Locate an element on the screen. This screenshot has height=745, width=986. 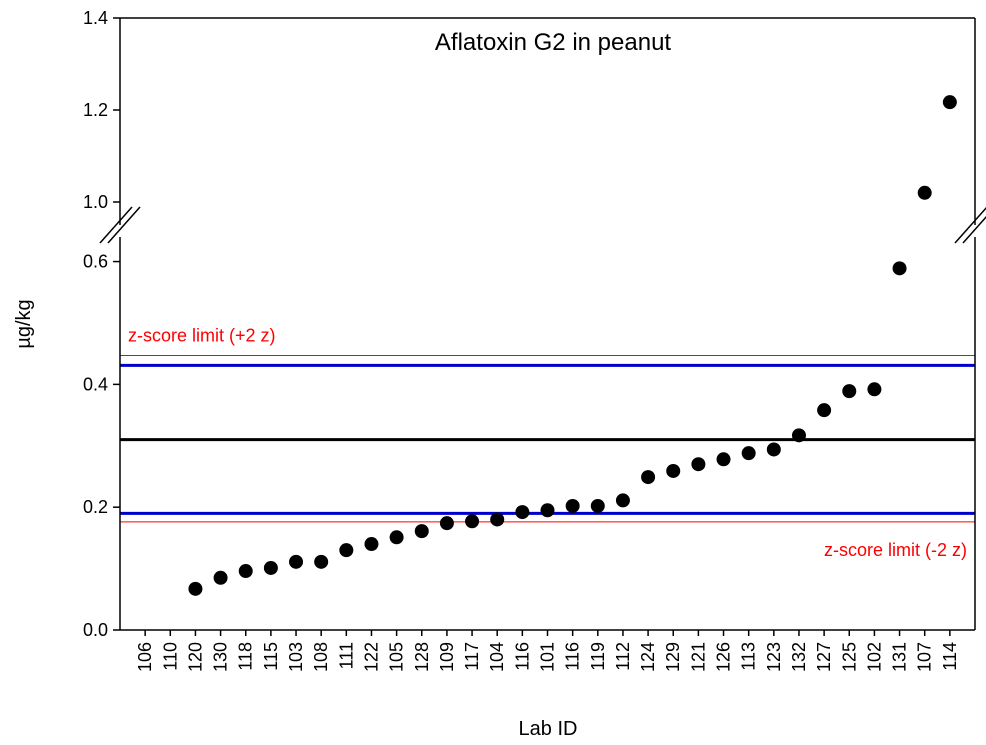
x-tick-label: 132 is located at coordinates (799, 657).